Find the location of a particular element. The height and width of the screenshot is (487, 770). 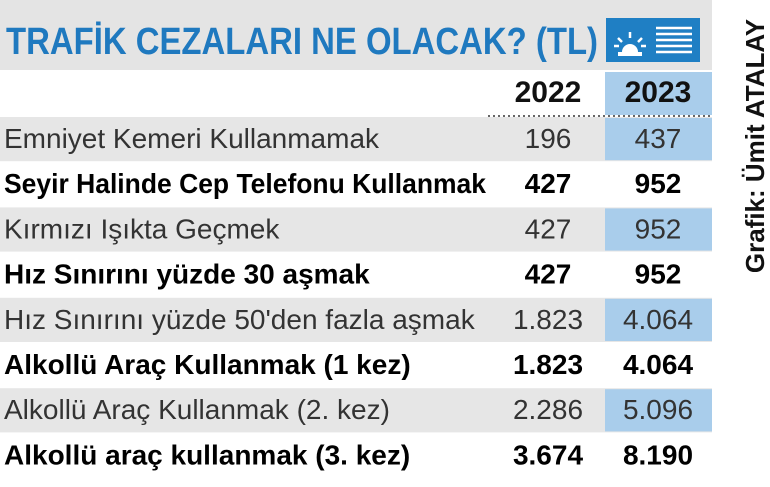

row-label: Emniyet Kemeri Kullanmamak is located at coordinates (192, 138).